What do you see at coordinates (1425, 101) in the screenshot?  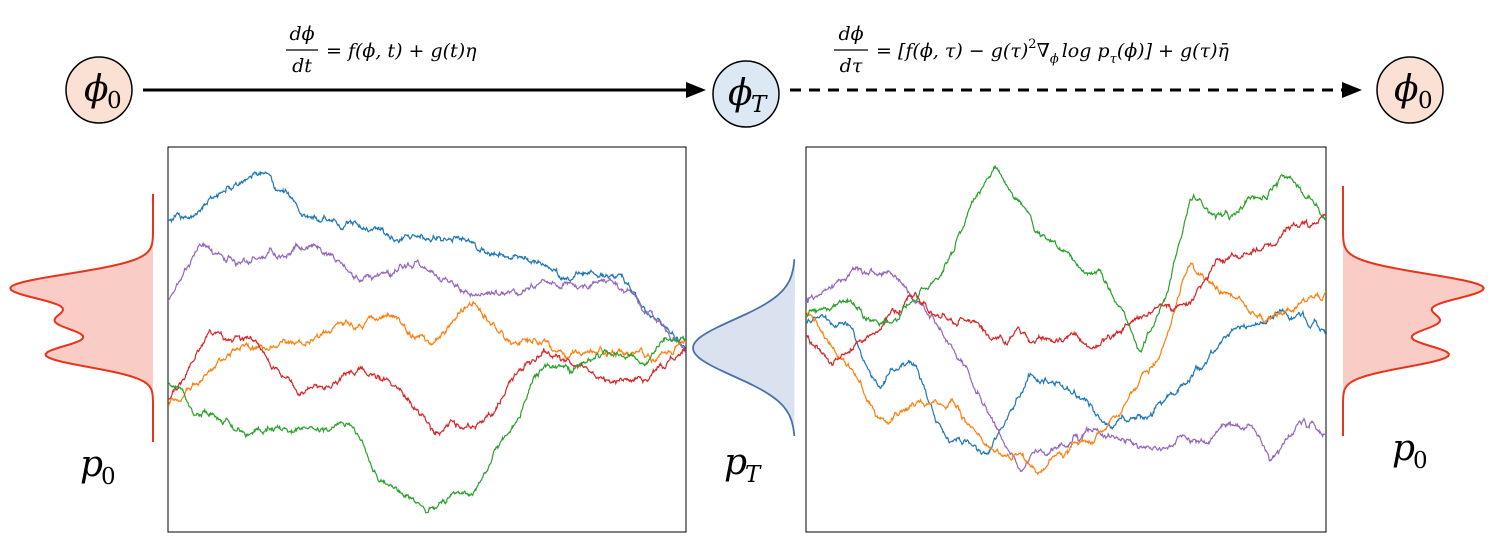 I see `node-phi-0-end-subscript: 0` at bounding box center [1425, 101].